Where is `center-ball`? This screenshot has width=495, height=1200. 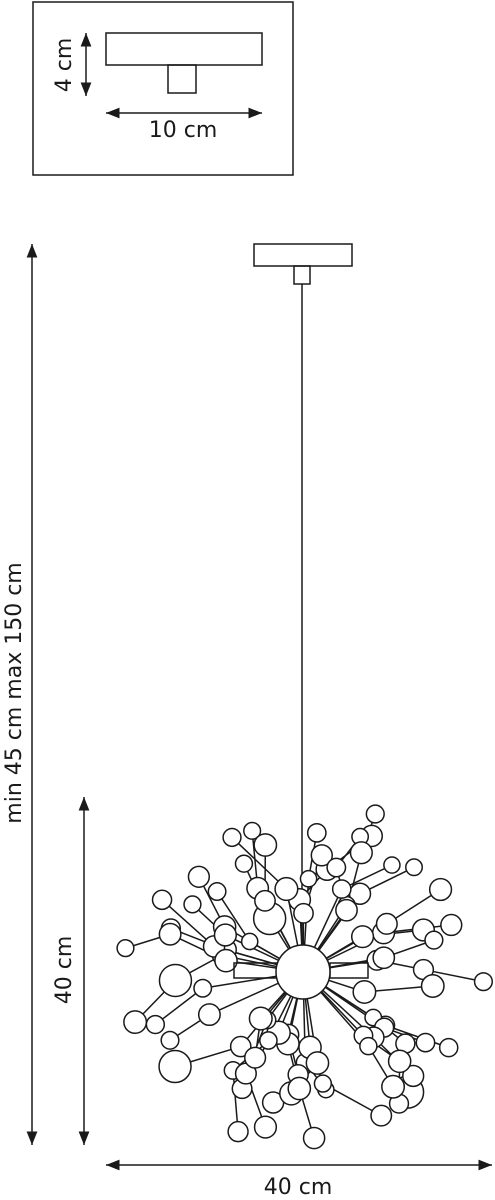
center-ball is located at coordinates (303, 972).